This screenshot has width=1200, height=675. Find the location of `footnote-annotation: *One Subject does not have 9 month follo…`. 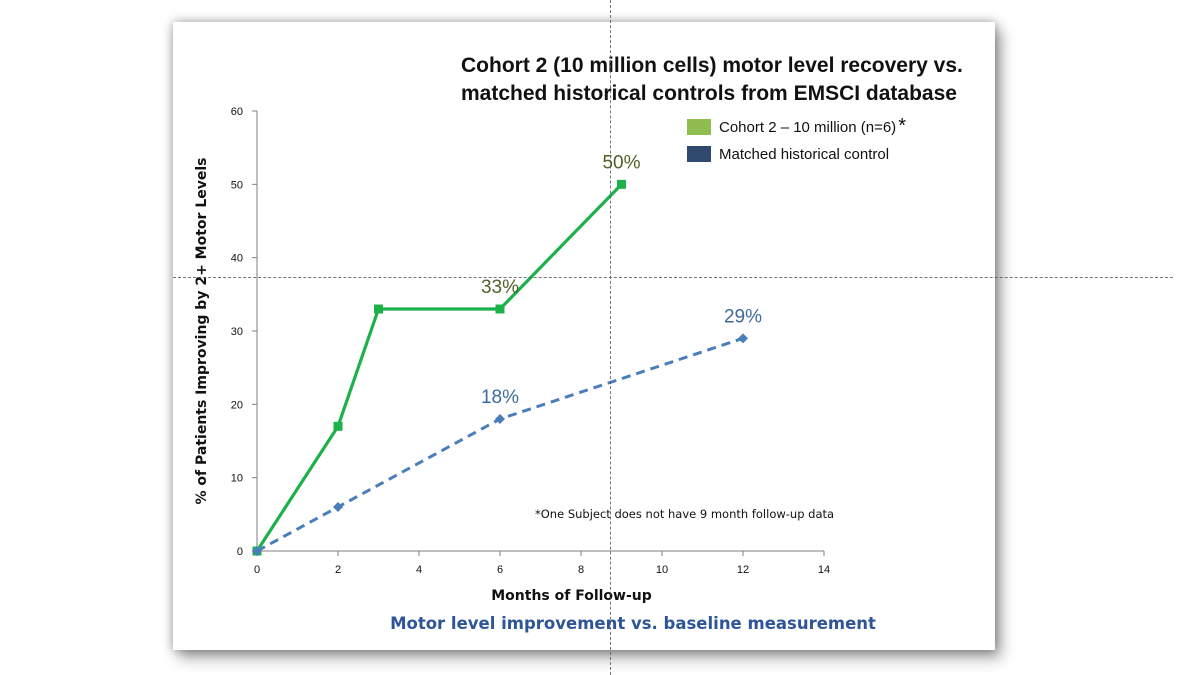

footnote-annotation: *One Subject does not have 9 month follo… is located at coordinates (684, 514).